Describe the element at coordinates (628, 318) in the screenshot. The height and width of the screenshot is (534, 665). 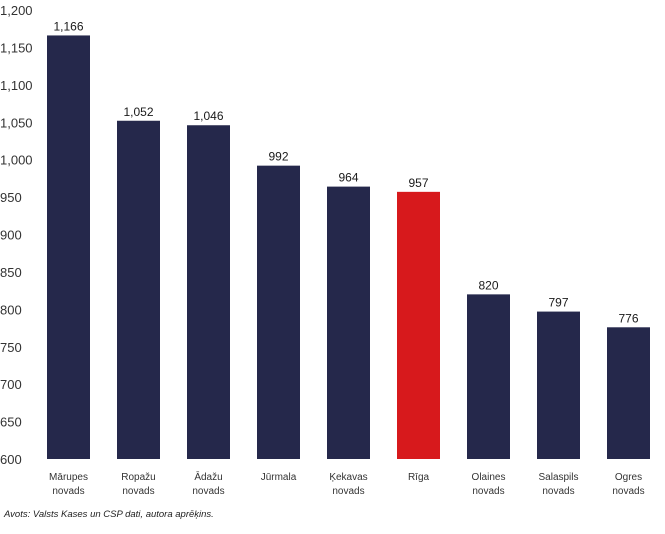
I see `data-label: 776` at that location.